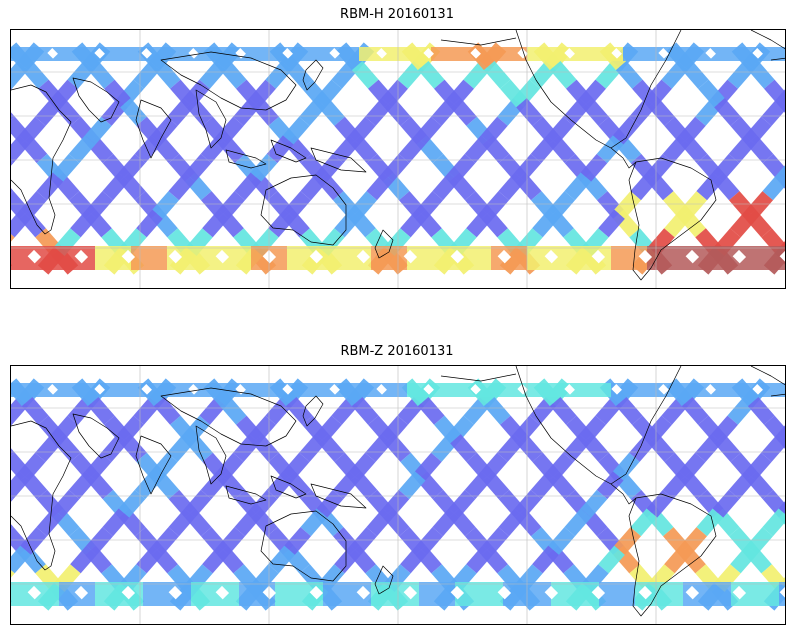 This screenshot has width=794, height=633. Describe the element at coordinates (397, 351) in the screenshot. I see `panel-title-rbm-z: RBM-Z 20160131` at that location.